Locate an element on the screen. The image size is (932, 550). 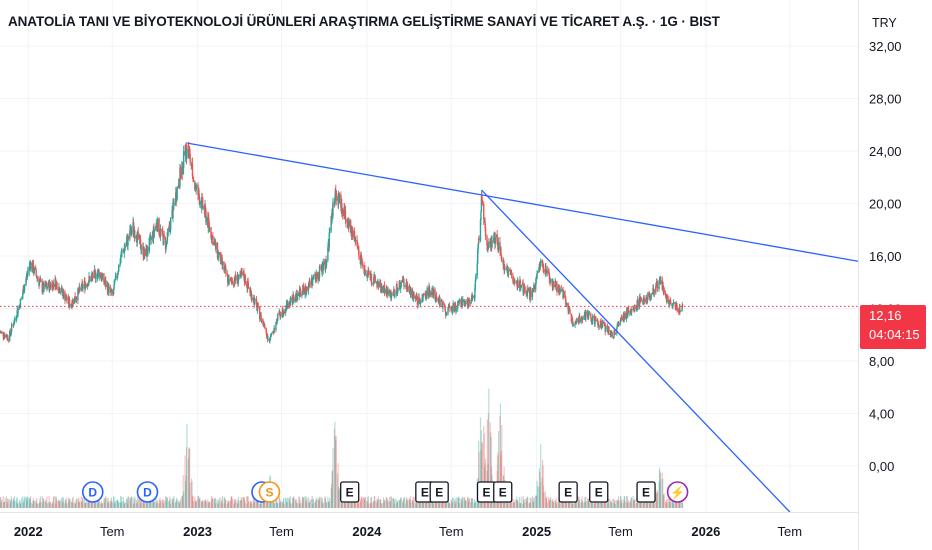
dividend-event-marker is located at coordinates (92, 492).